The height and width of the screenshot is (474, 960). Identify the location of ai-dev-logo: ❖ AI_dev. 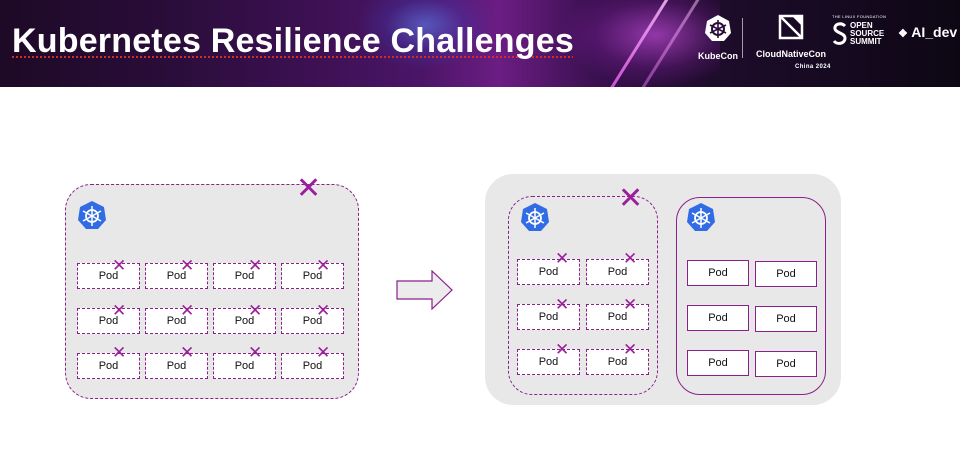
(927, 32).